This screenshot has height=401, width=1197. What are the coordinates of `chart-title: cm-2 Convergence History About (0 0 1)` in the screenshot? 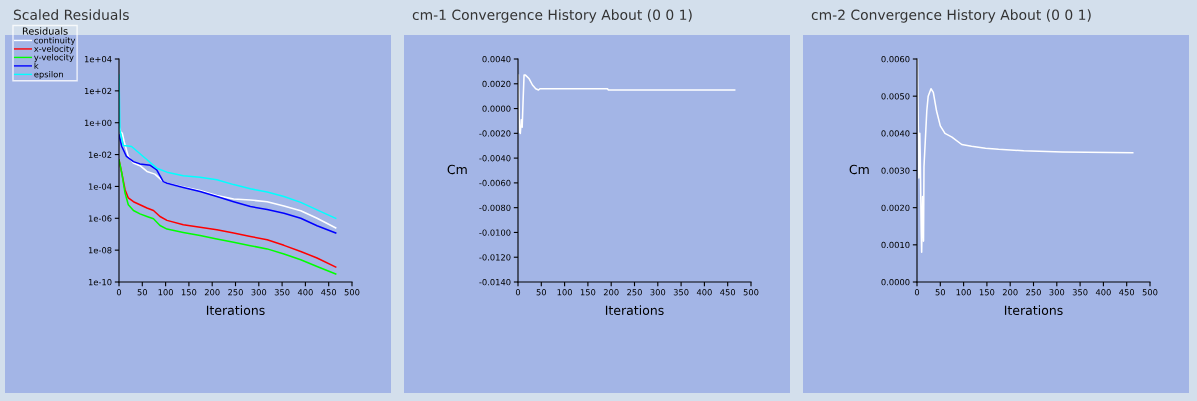 It's located at (951, 16).